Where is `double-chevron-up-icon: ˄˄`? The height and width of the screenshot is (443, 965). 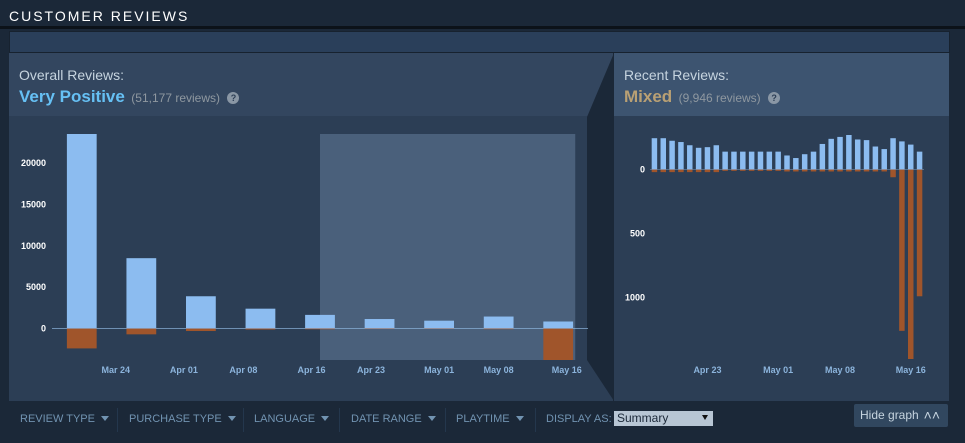
double-chevron-up-icon: ˄˄ is located at coordinates (931, 415).